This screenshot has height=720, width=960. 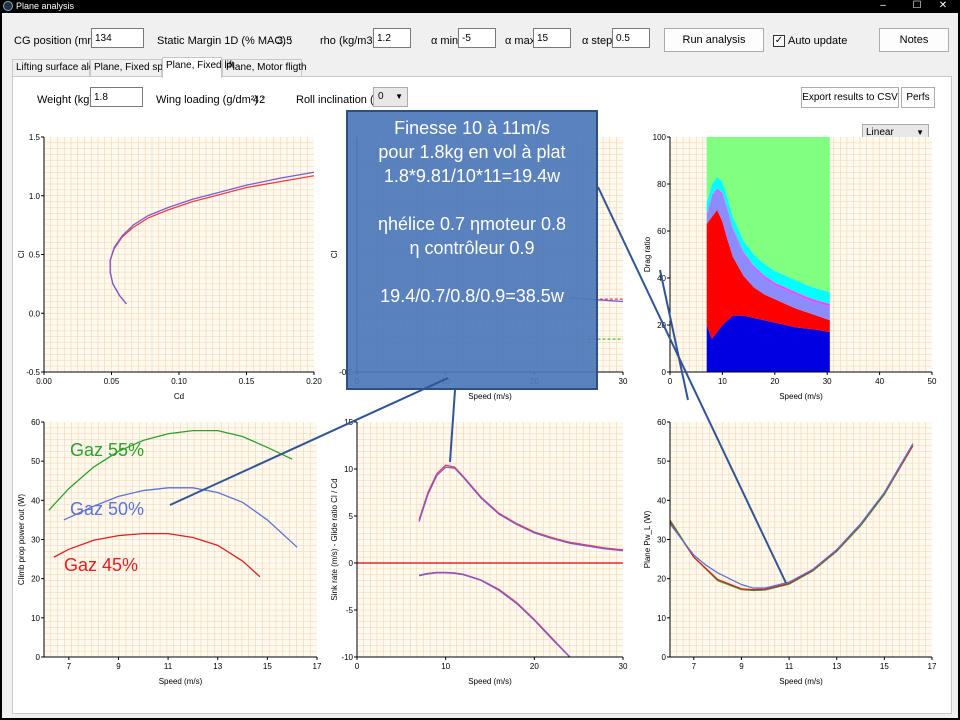 What do you see at coordinates (534, 666) in the screenshot?
I see `x-tick-label: 20` at bounding box center [534, 666].